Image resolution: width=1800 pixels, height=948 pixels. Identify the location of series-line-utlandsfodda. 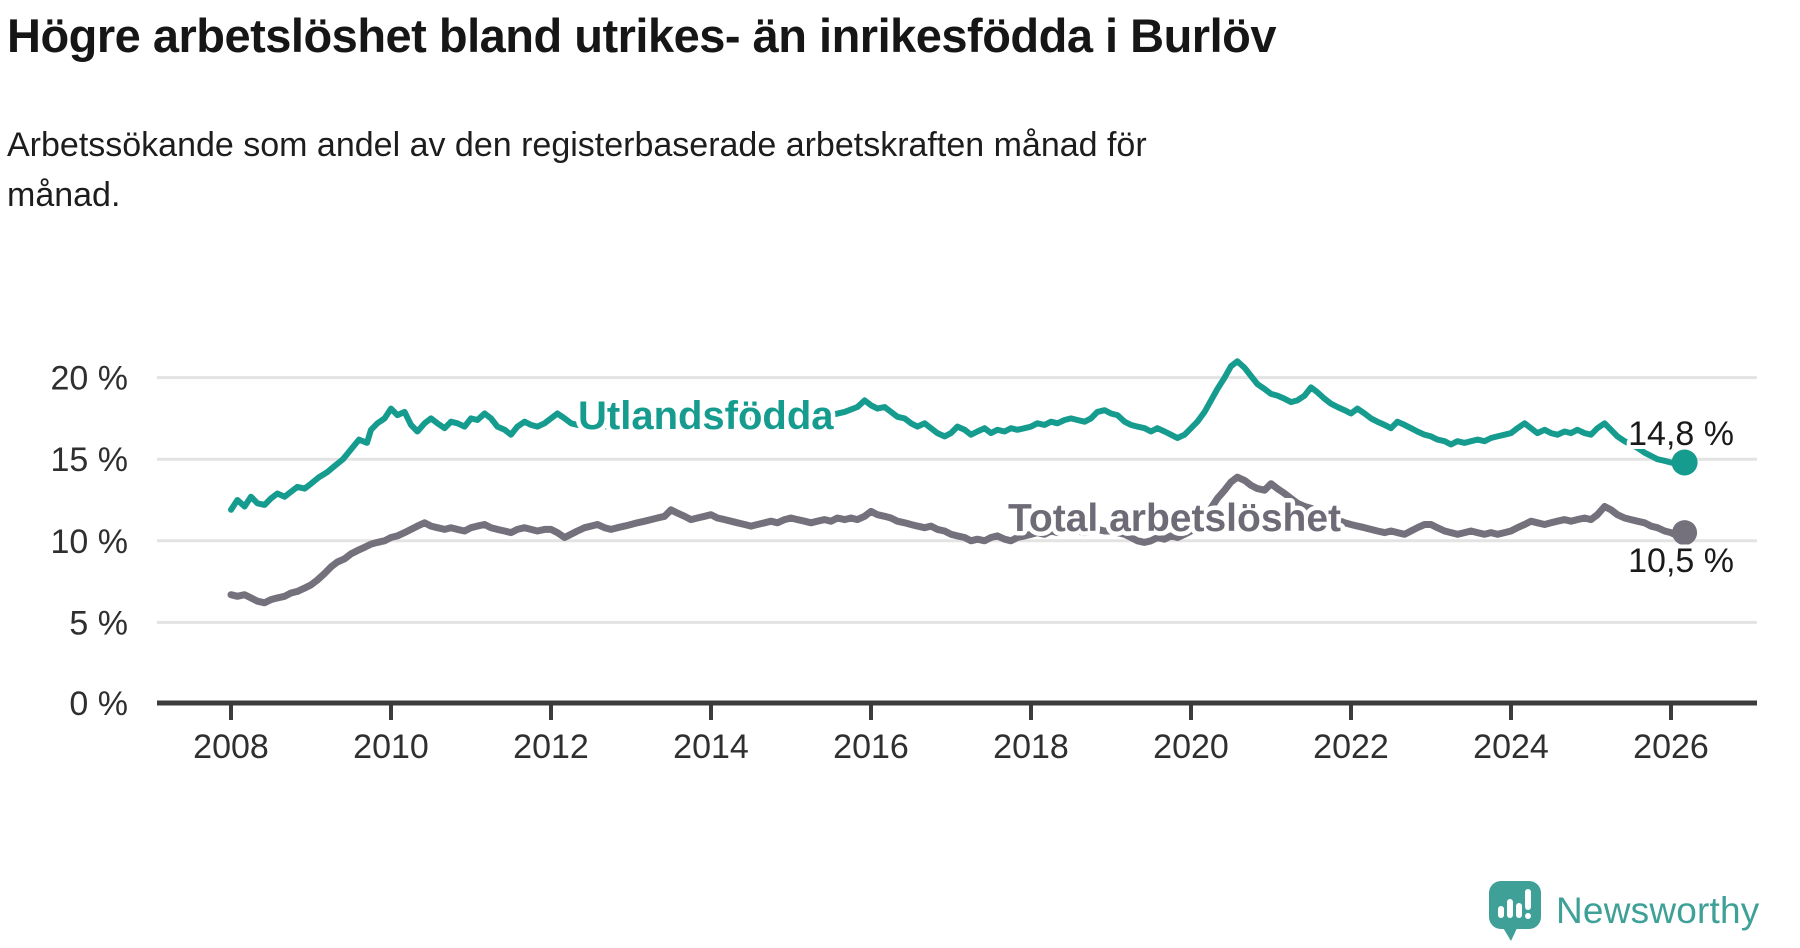
(958, 435).